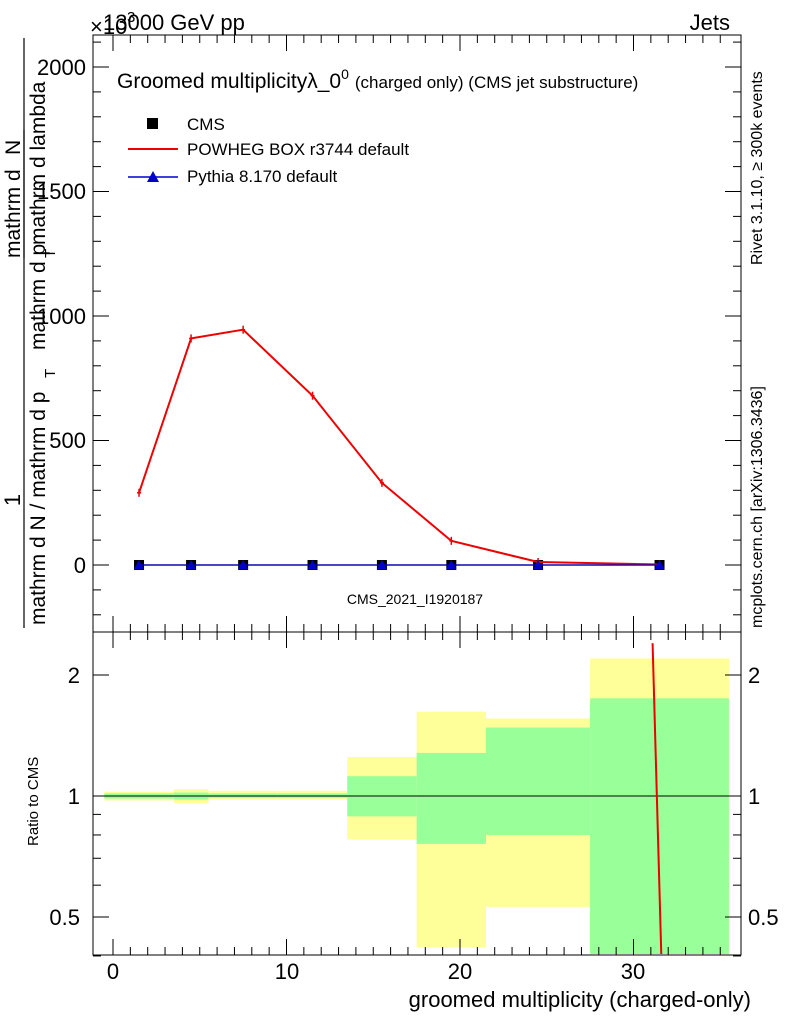  What do you see at coordinates (710, 22) in the screenshot?
I see `category-label: Jets` at bounding box center [710, 22].